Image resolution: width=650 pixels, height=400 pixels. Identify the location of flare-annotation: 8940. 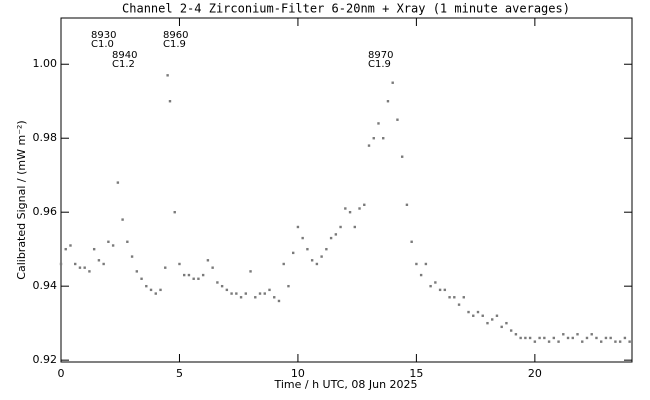
(124, 55).